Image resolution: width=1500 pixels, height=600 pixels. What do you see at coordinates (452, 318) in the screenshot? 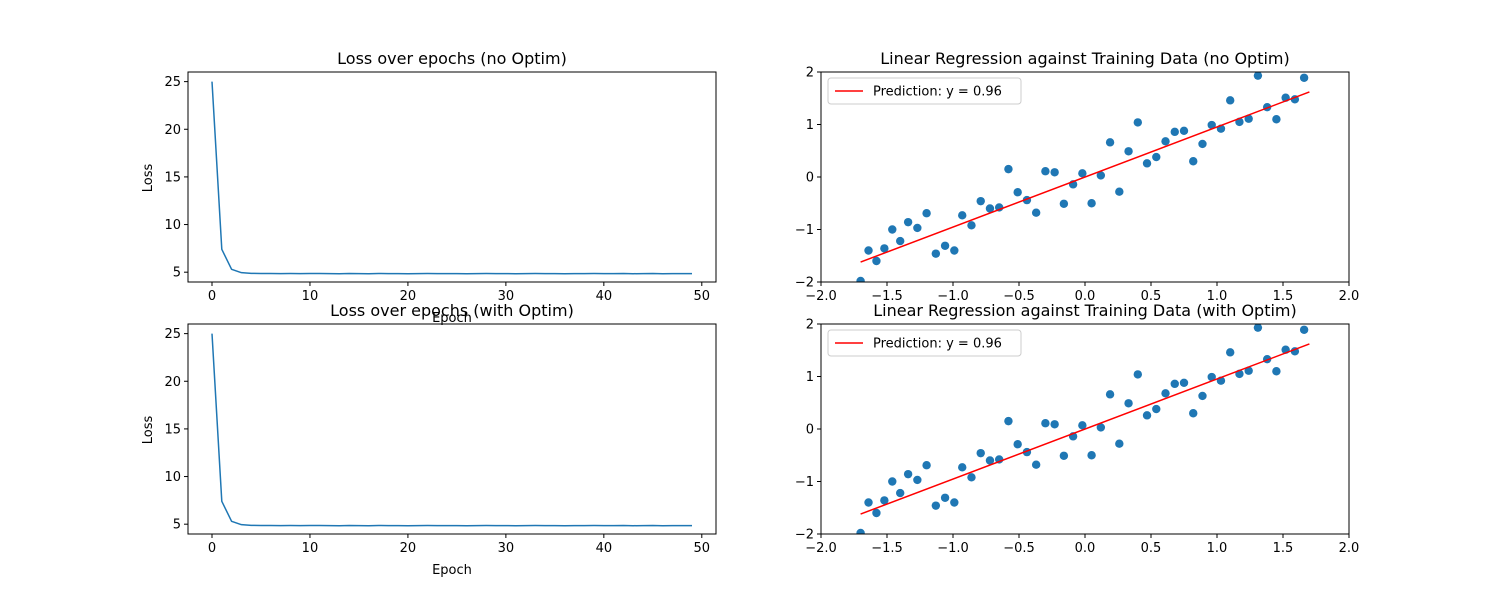
I see `x-axis-label: Epoch` at bounding box center [452, 318].